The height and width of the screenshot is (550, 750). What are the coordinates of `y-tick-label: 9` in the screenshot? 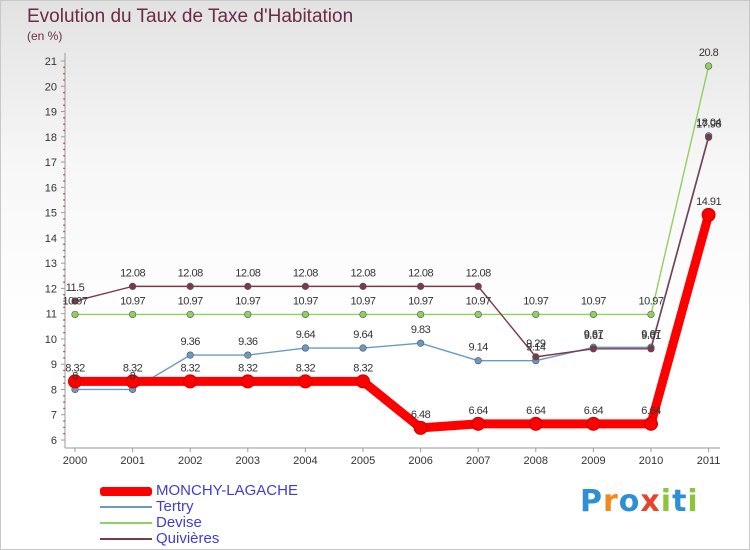 It's located at (54, 365).